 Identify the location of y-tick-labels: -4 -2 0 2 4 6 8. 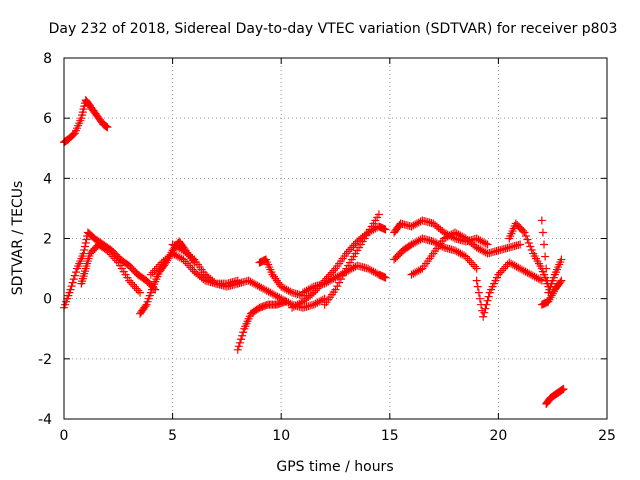
(45, 239).